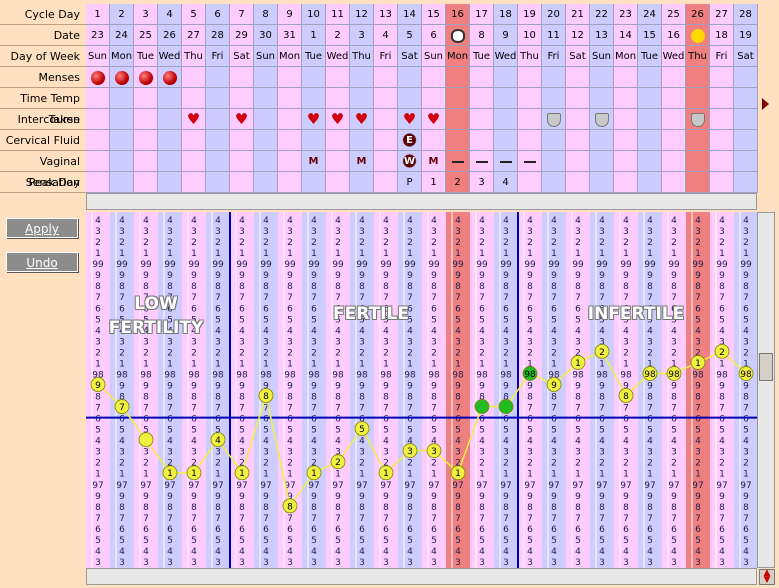 Image resolution: width=779 pixels, height=588 pixels. Describe the element at coordinates (98, 14) in the screenshot. I see `cell: 1` at that location.